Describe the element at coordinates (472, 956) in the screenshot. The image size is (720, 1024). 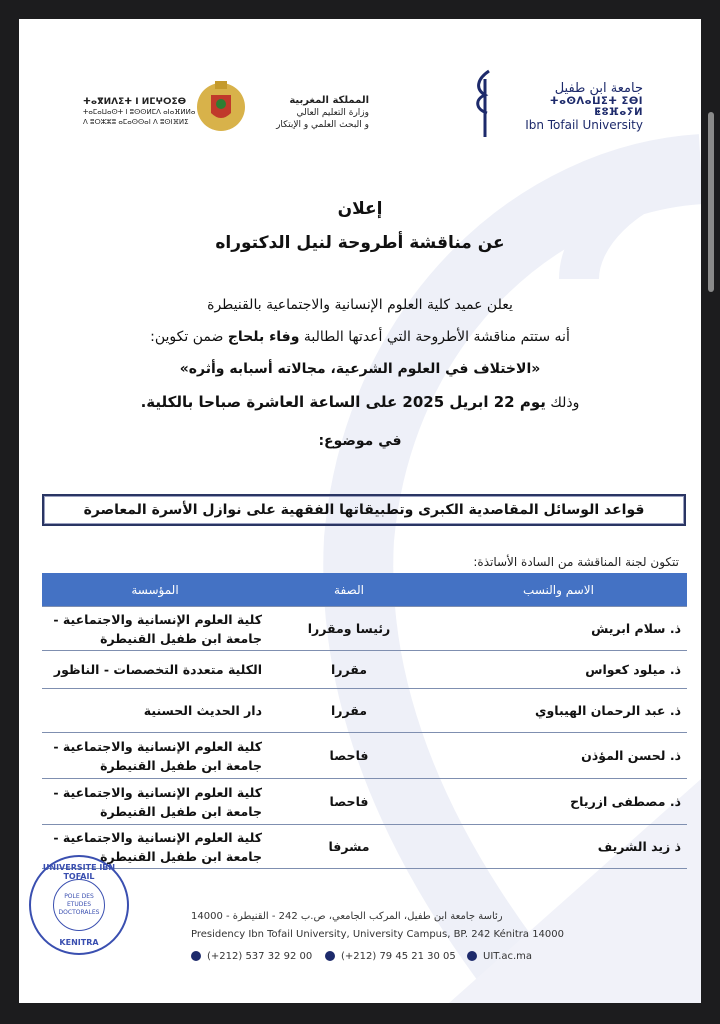
I see `globe-icon` at that location.